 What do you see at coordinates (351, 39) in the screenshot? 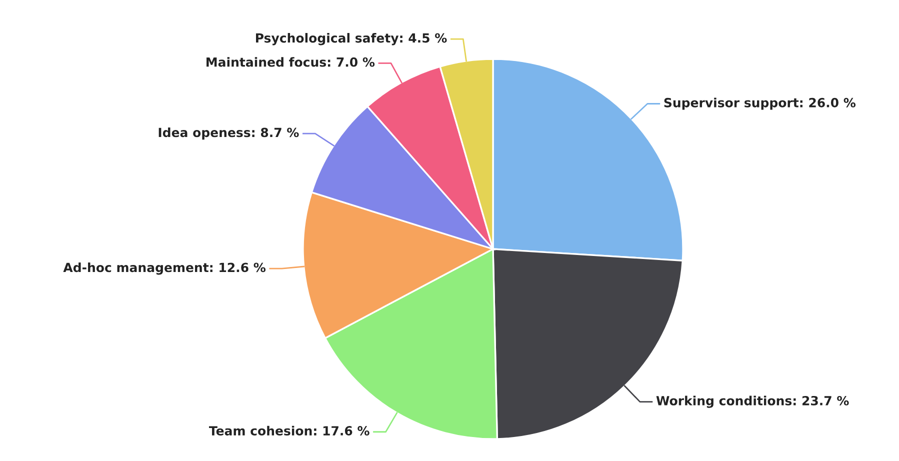
I see `slice-label: Psychological safety: 4.5 %` at bounding box center [351, 39].